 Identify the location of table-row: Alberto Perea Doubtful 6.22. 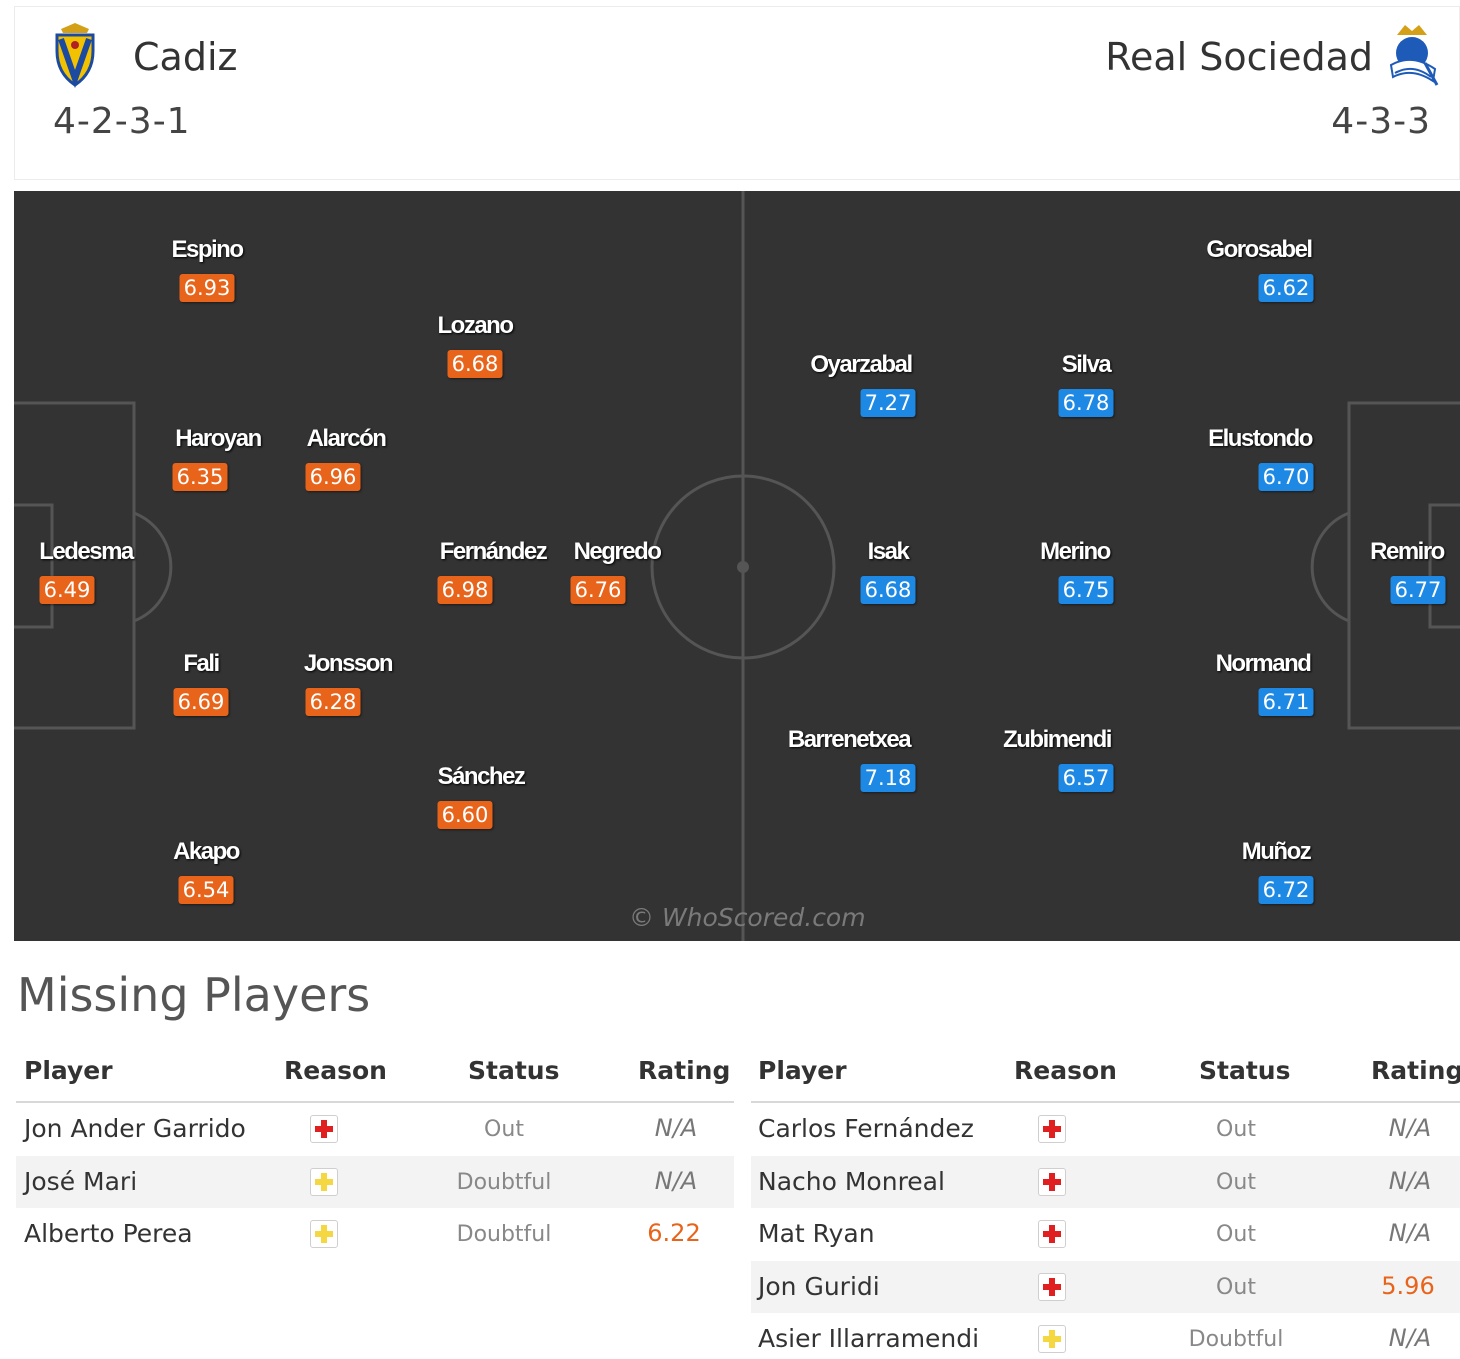
(375, 1234).